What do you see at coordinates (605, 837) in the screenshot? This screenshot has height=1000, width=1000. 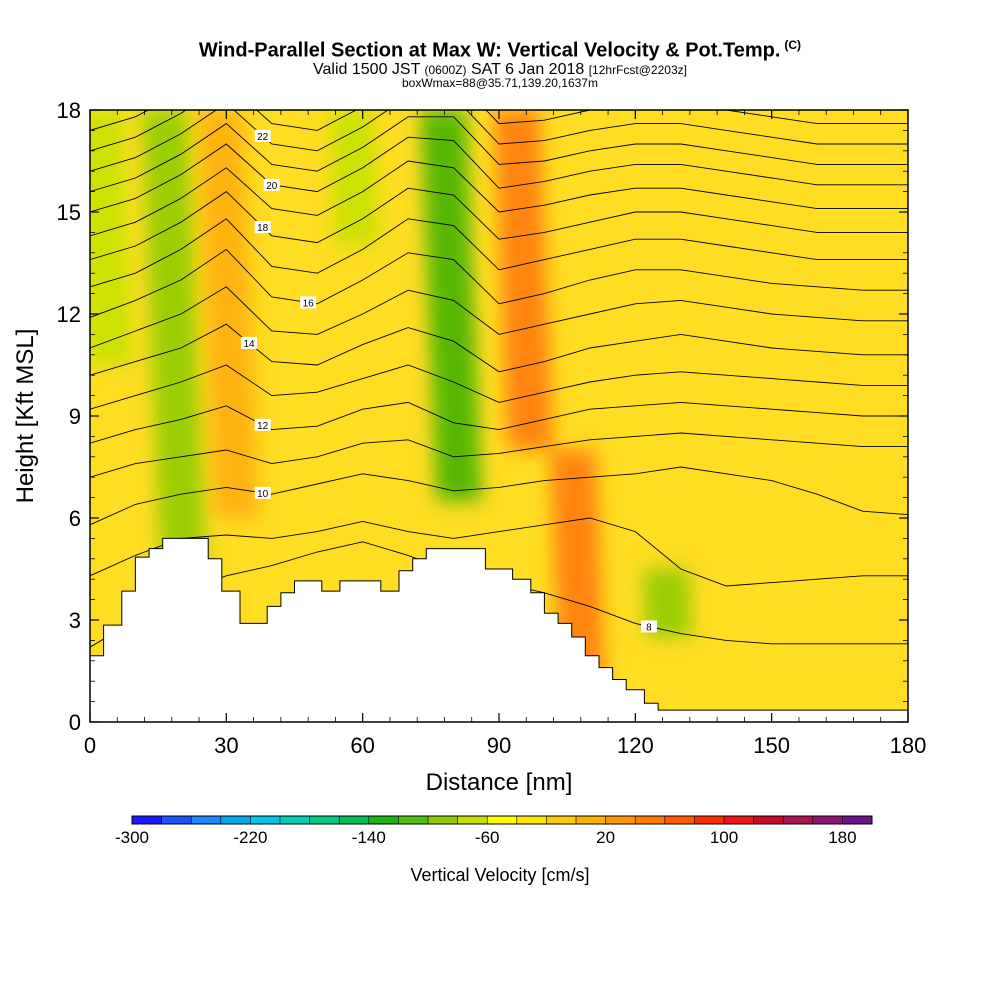 I see `colorbar-tick-label: 20` at bounding box center [605, 837].